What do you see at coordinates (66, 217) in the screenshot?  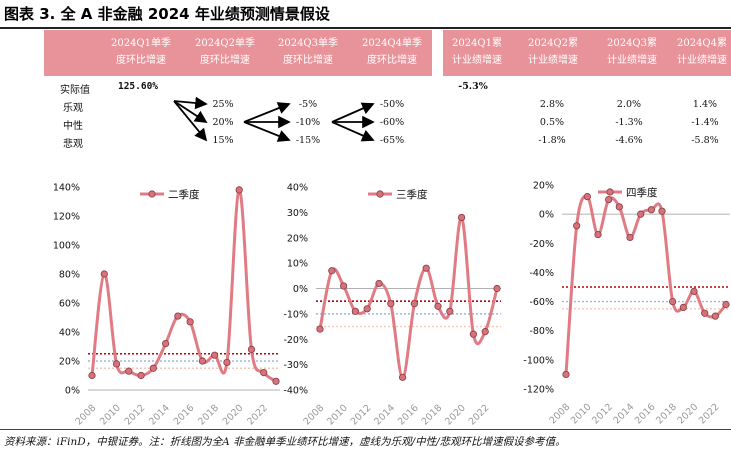 I see `y-tick-label: 120%` at bounding box center [66, 217].